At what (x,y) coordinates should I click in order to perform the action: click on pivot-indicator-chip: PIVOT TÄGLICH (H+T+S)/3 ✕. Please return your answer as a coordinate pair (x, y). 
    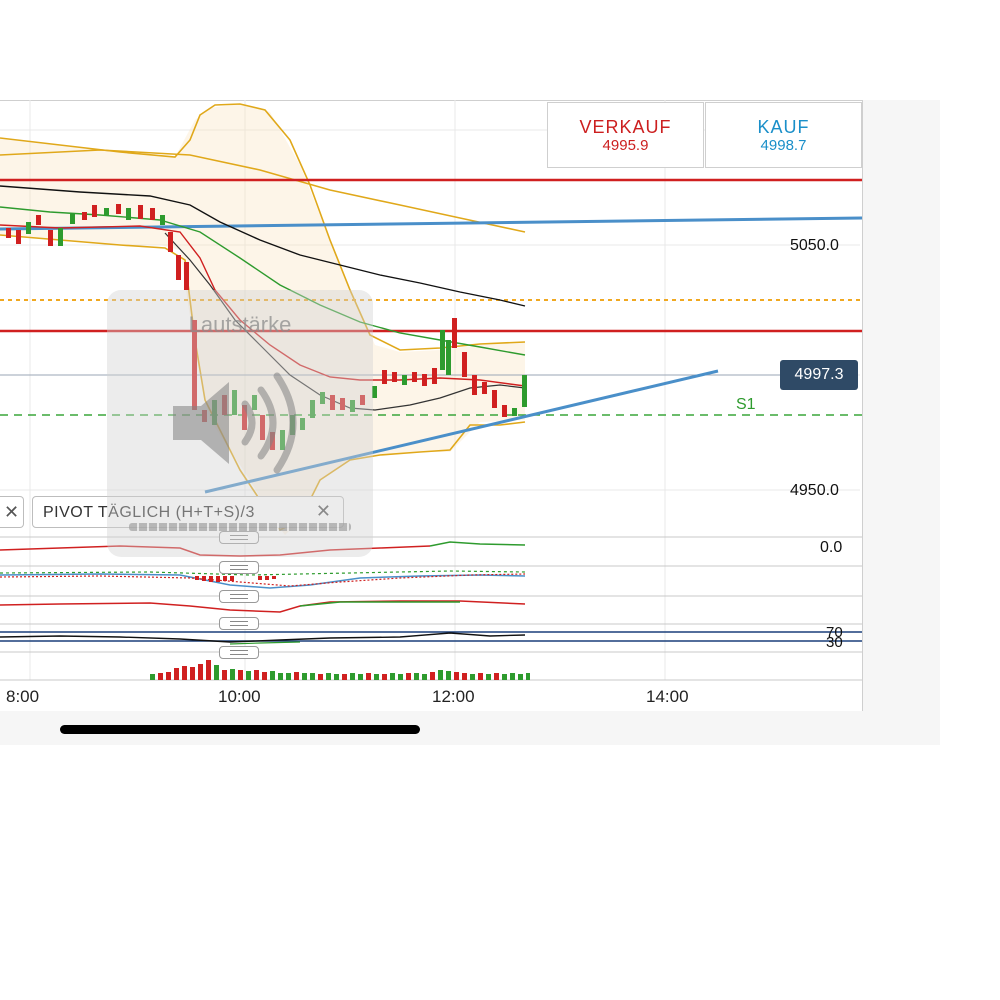
    Looking at the image, I should click on (188, 512).